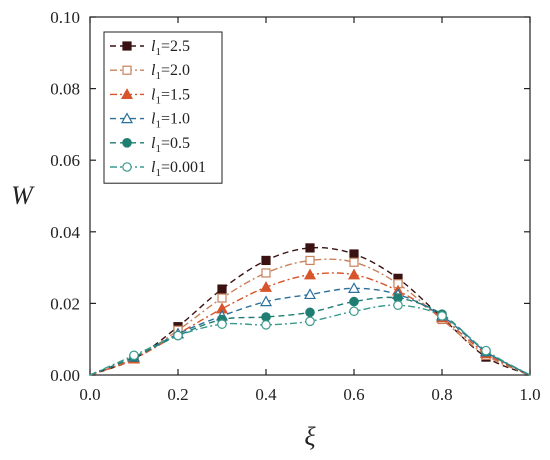  I want to click on legend-item: l1=2.5, so click(150, 48).